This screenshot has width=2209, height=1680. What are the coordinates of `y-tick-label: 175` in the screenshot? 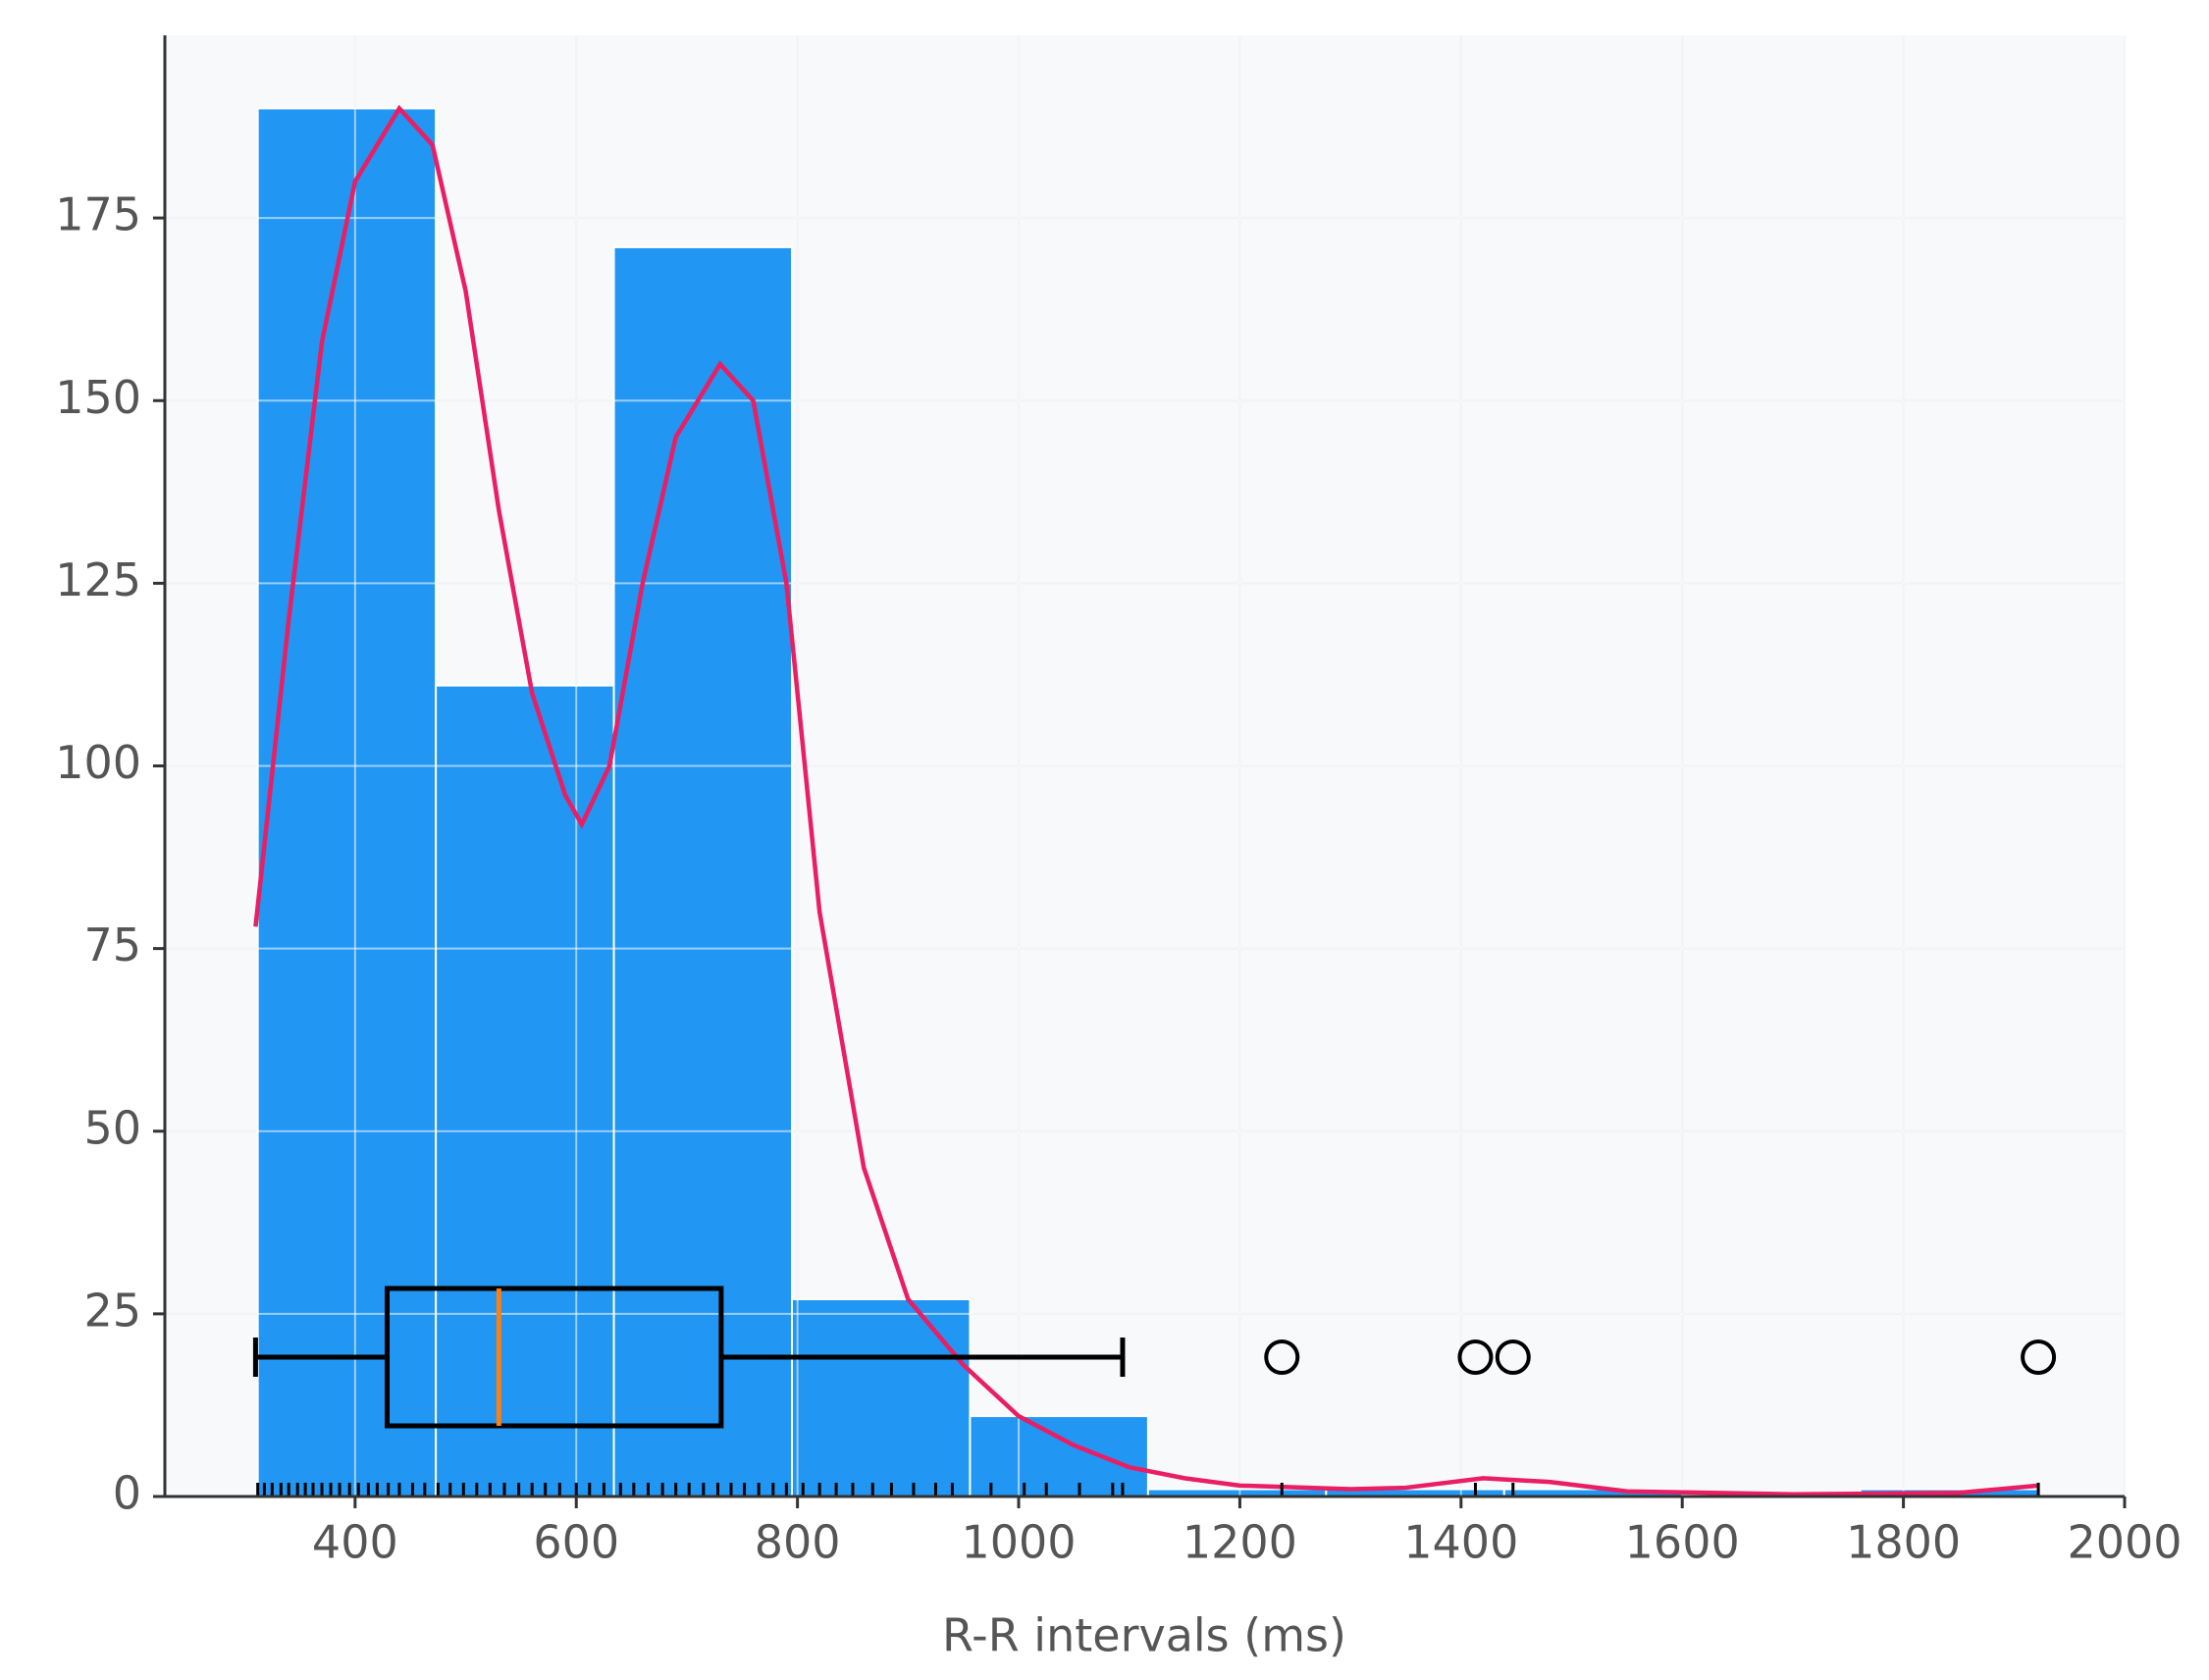 It's located at (98, 214).